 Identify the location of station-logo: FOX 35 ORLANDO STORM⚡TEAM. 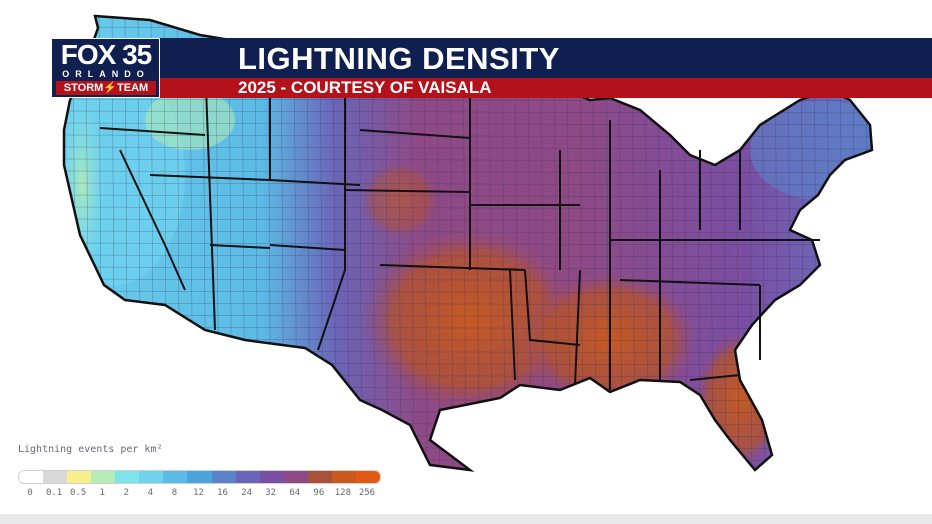
(105, 68).